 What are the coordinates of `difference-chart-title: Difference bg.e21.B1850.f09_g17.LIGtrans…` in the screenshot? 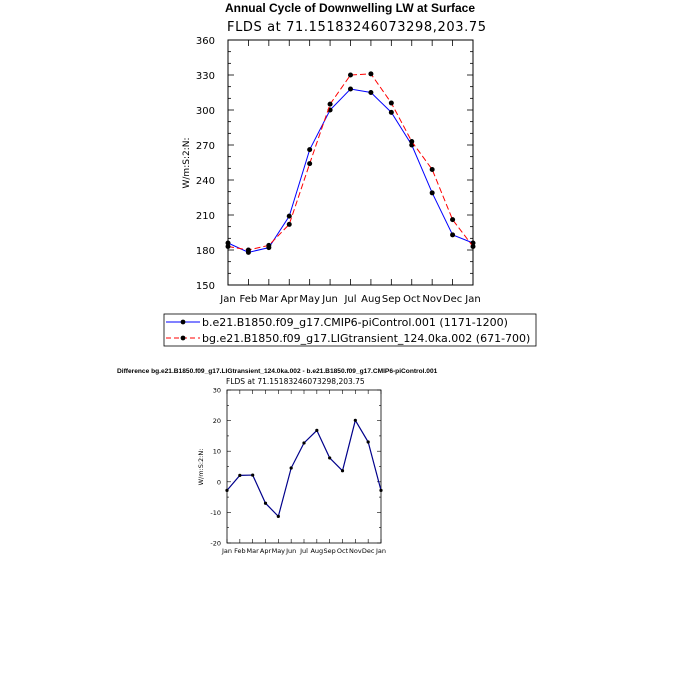 It's located at (277, 371).